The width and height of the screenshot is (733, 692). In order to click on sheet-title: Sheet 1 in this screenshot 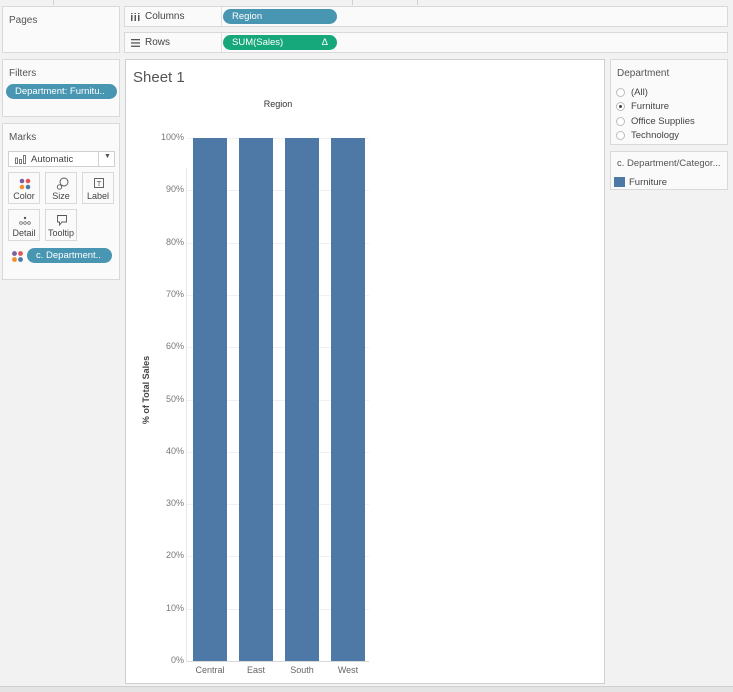, I will do `click(159, 77)`.